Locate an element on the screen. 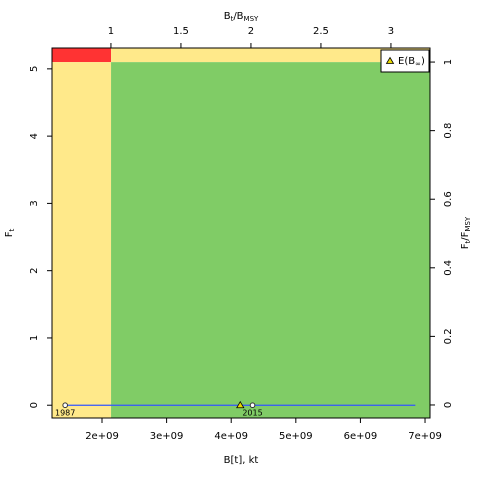 This screenshot has height=480, width=480. y2-axis-label: Ft/FMSY is located at coordinates (466, 232).